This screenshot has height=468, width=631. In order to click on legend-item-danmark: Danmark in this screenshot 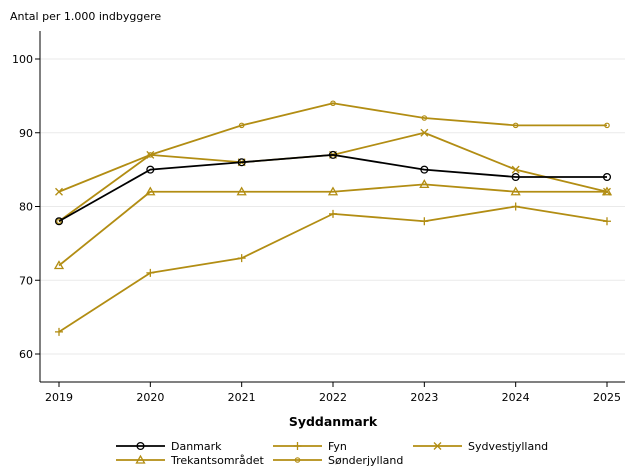, I will do `click(169, 446)`.